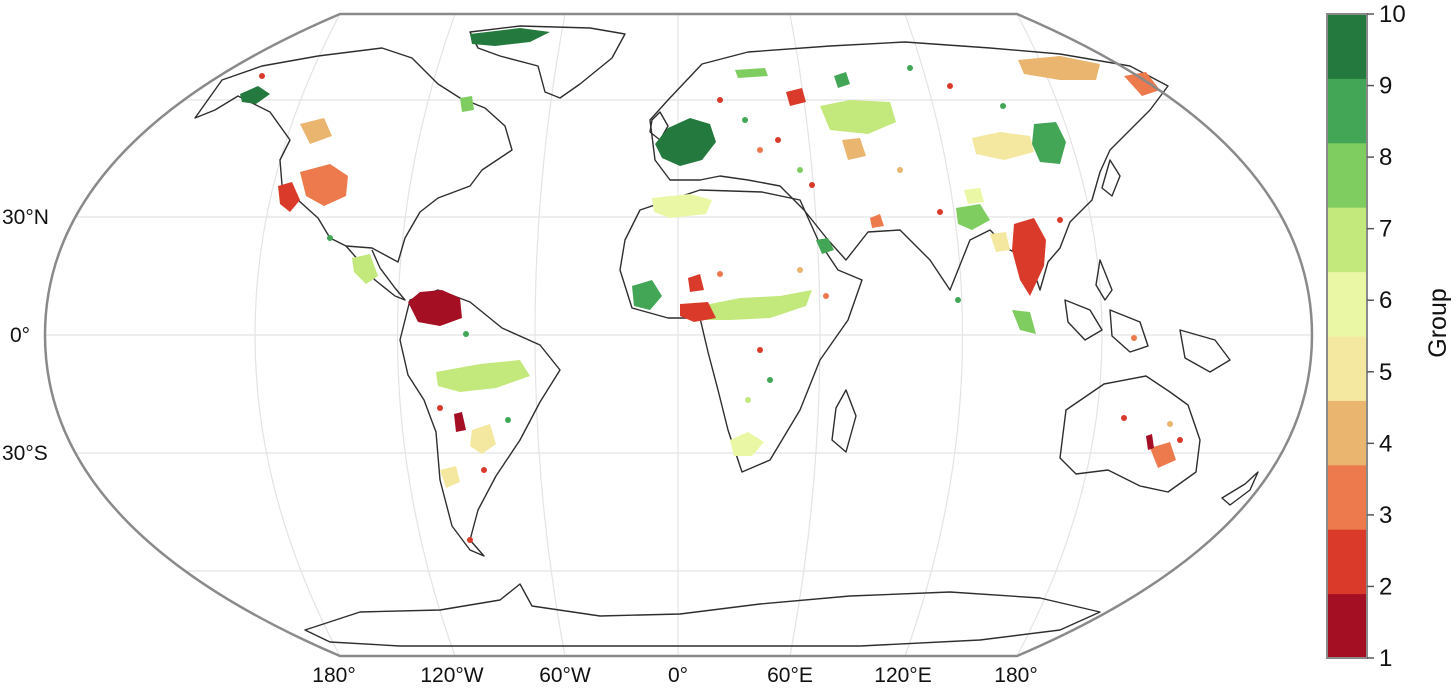  What do you see at coordinates (480, 423) in the screenshot?
I see `south-america-outline` at bounding box center [480, 423].